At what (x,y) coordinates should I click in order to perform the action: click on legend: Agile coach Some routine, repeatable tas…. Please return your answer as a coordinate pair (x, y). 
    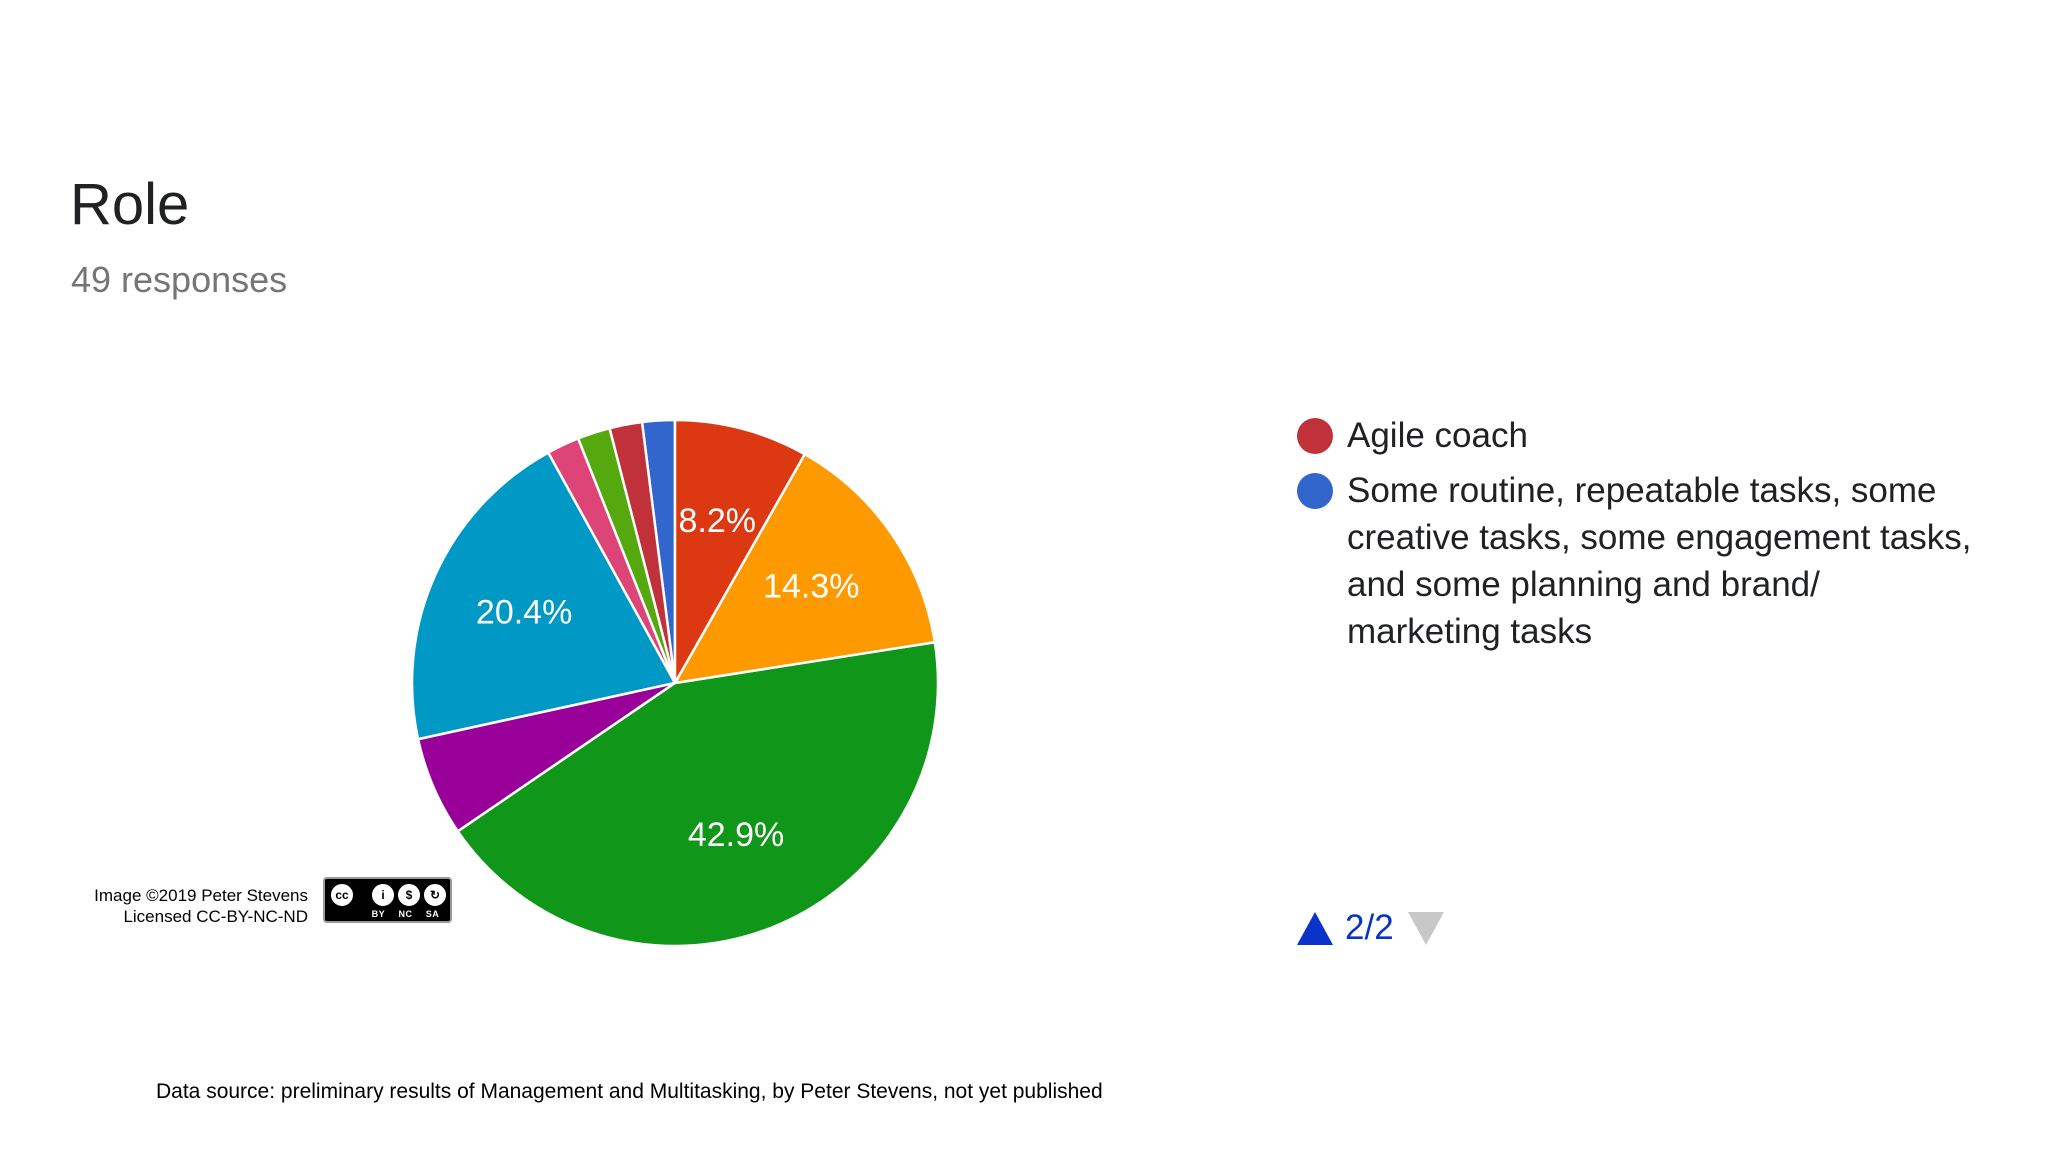
    Looking at the image, I should click on (1637, 537).